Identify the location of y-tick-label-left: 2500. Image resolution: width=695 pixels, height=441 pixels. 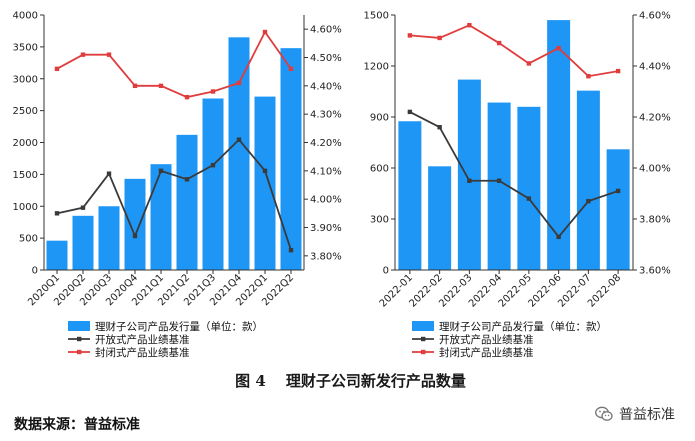
(25, 111).